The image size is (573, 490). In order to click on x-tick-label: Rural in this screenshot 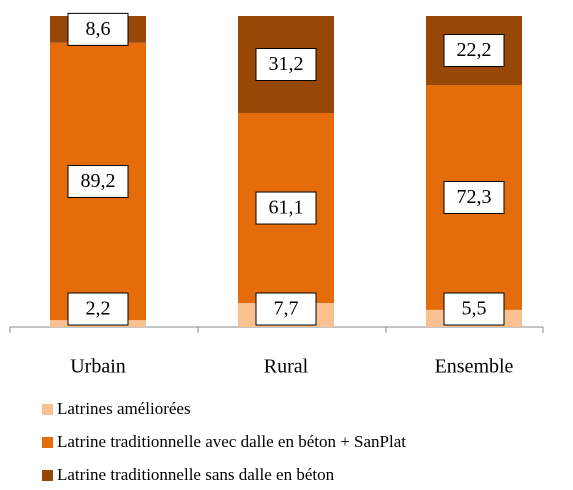, I will do `click(286, 367)`.